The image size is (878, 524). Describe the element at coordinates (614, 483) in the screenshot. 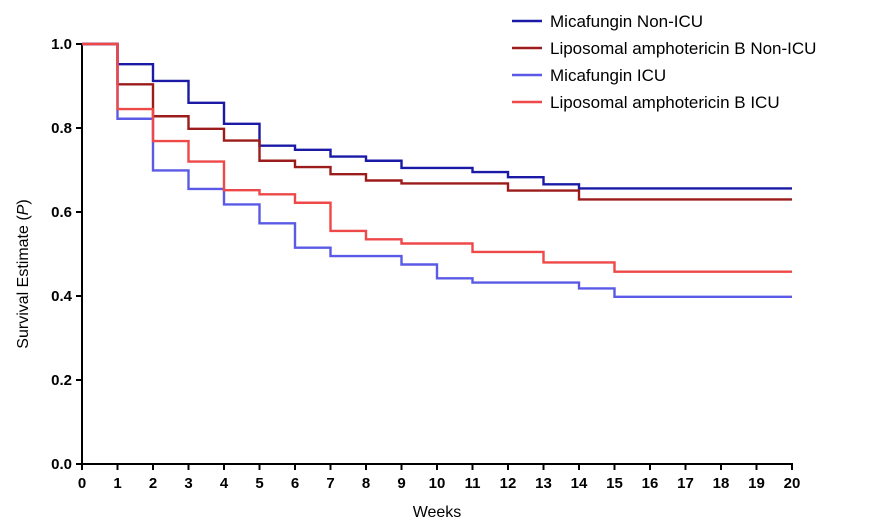

I see `x-tick-label: 15` at that location.